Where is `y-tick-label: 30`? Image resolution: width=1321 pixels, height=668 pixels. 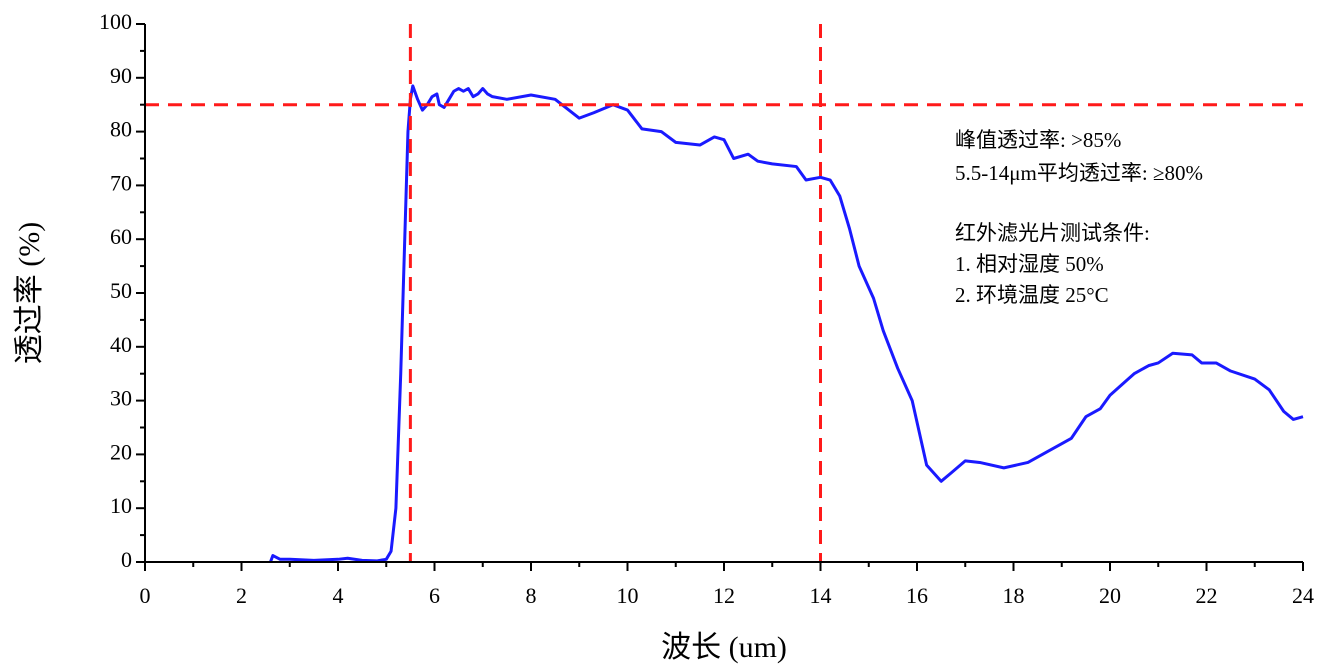
y-tick-label: 30 is located at coordinates (121, 398).